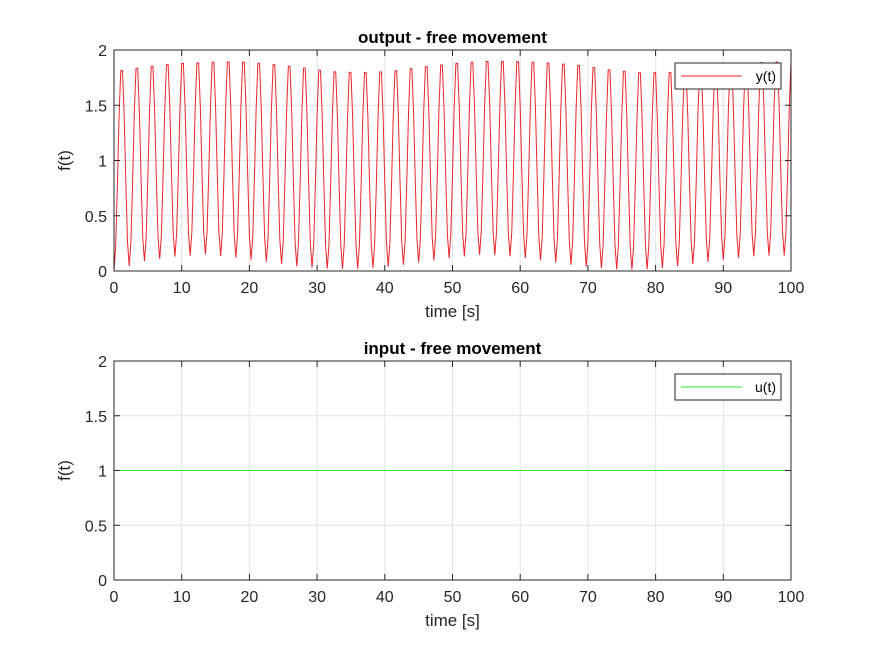  I want to click on input-x-axis-label: time [s], so click(452, 620).